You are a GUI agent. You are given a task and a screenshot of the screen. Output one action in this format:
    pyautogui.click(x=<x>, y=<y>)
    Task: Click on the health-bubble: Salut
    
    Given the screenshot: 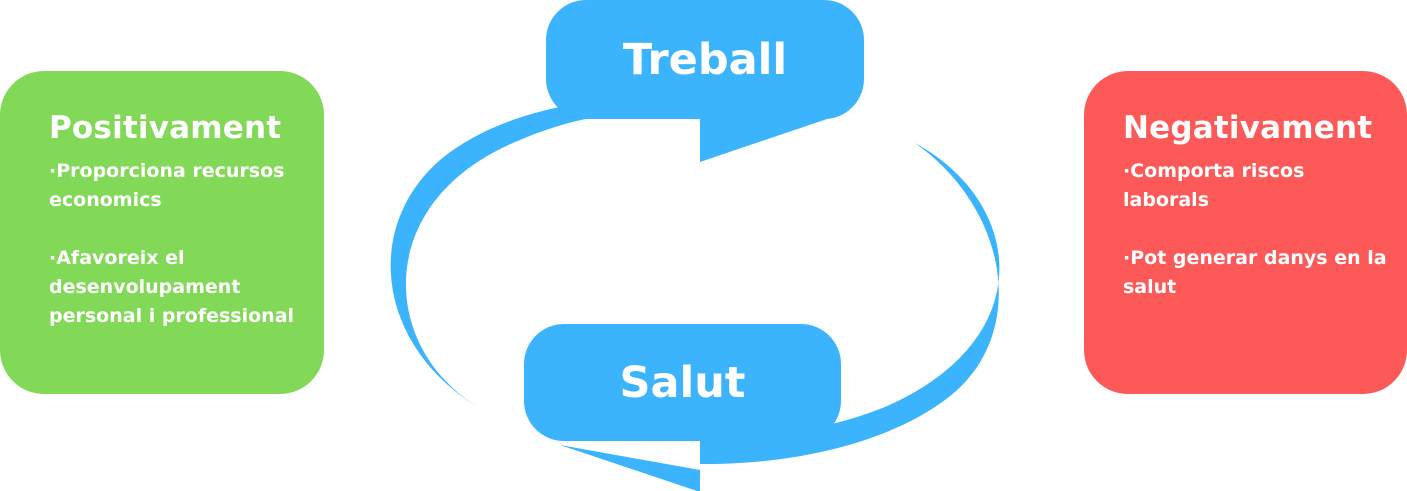 What is the action you would take?
    pyautogui.click(x=682, y=382)
    